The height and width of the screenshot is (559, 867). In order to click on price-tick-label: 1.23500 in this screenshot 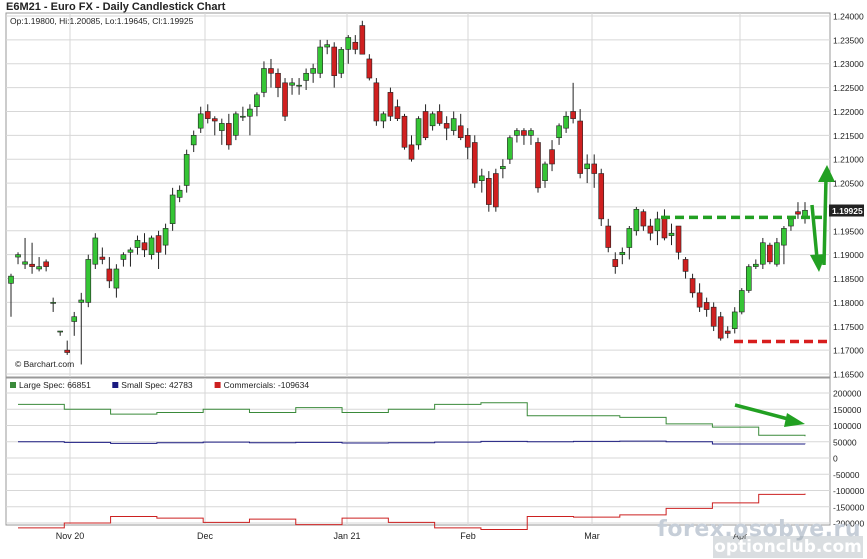, I will do `click(848, 40)`.